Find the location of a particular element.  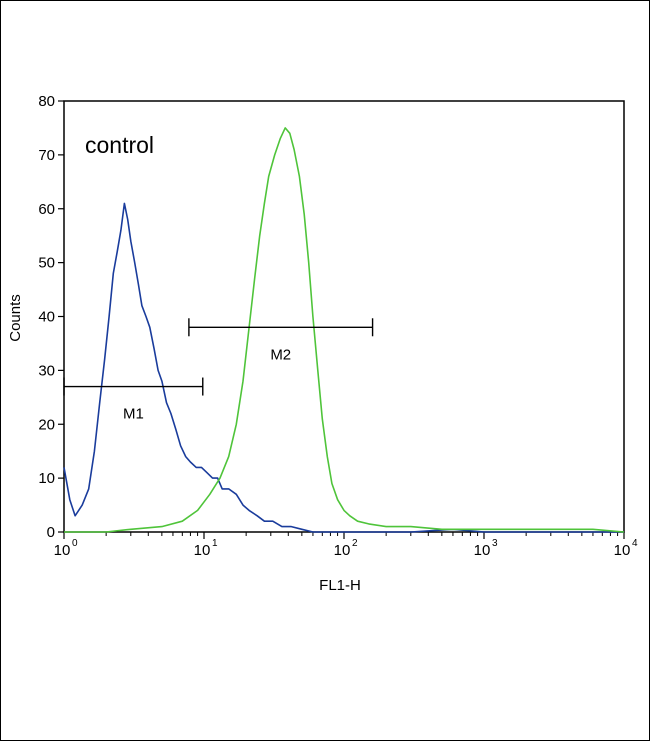

x-axis-title: FL1-H is located at coordinates (340, 585).